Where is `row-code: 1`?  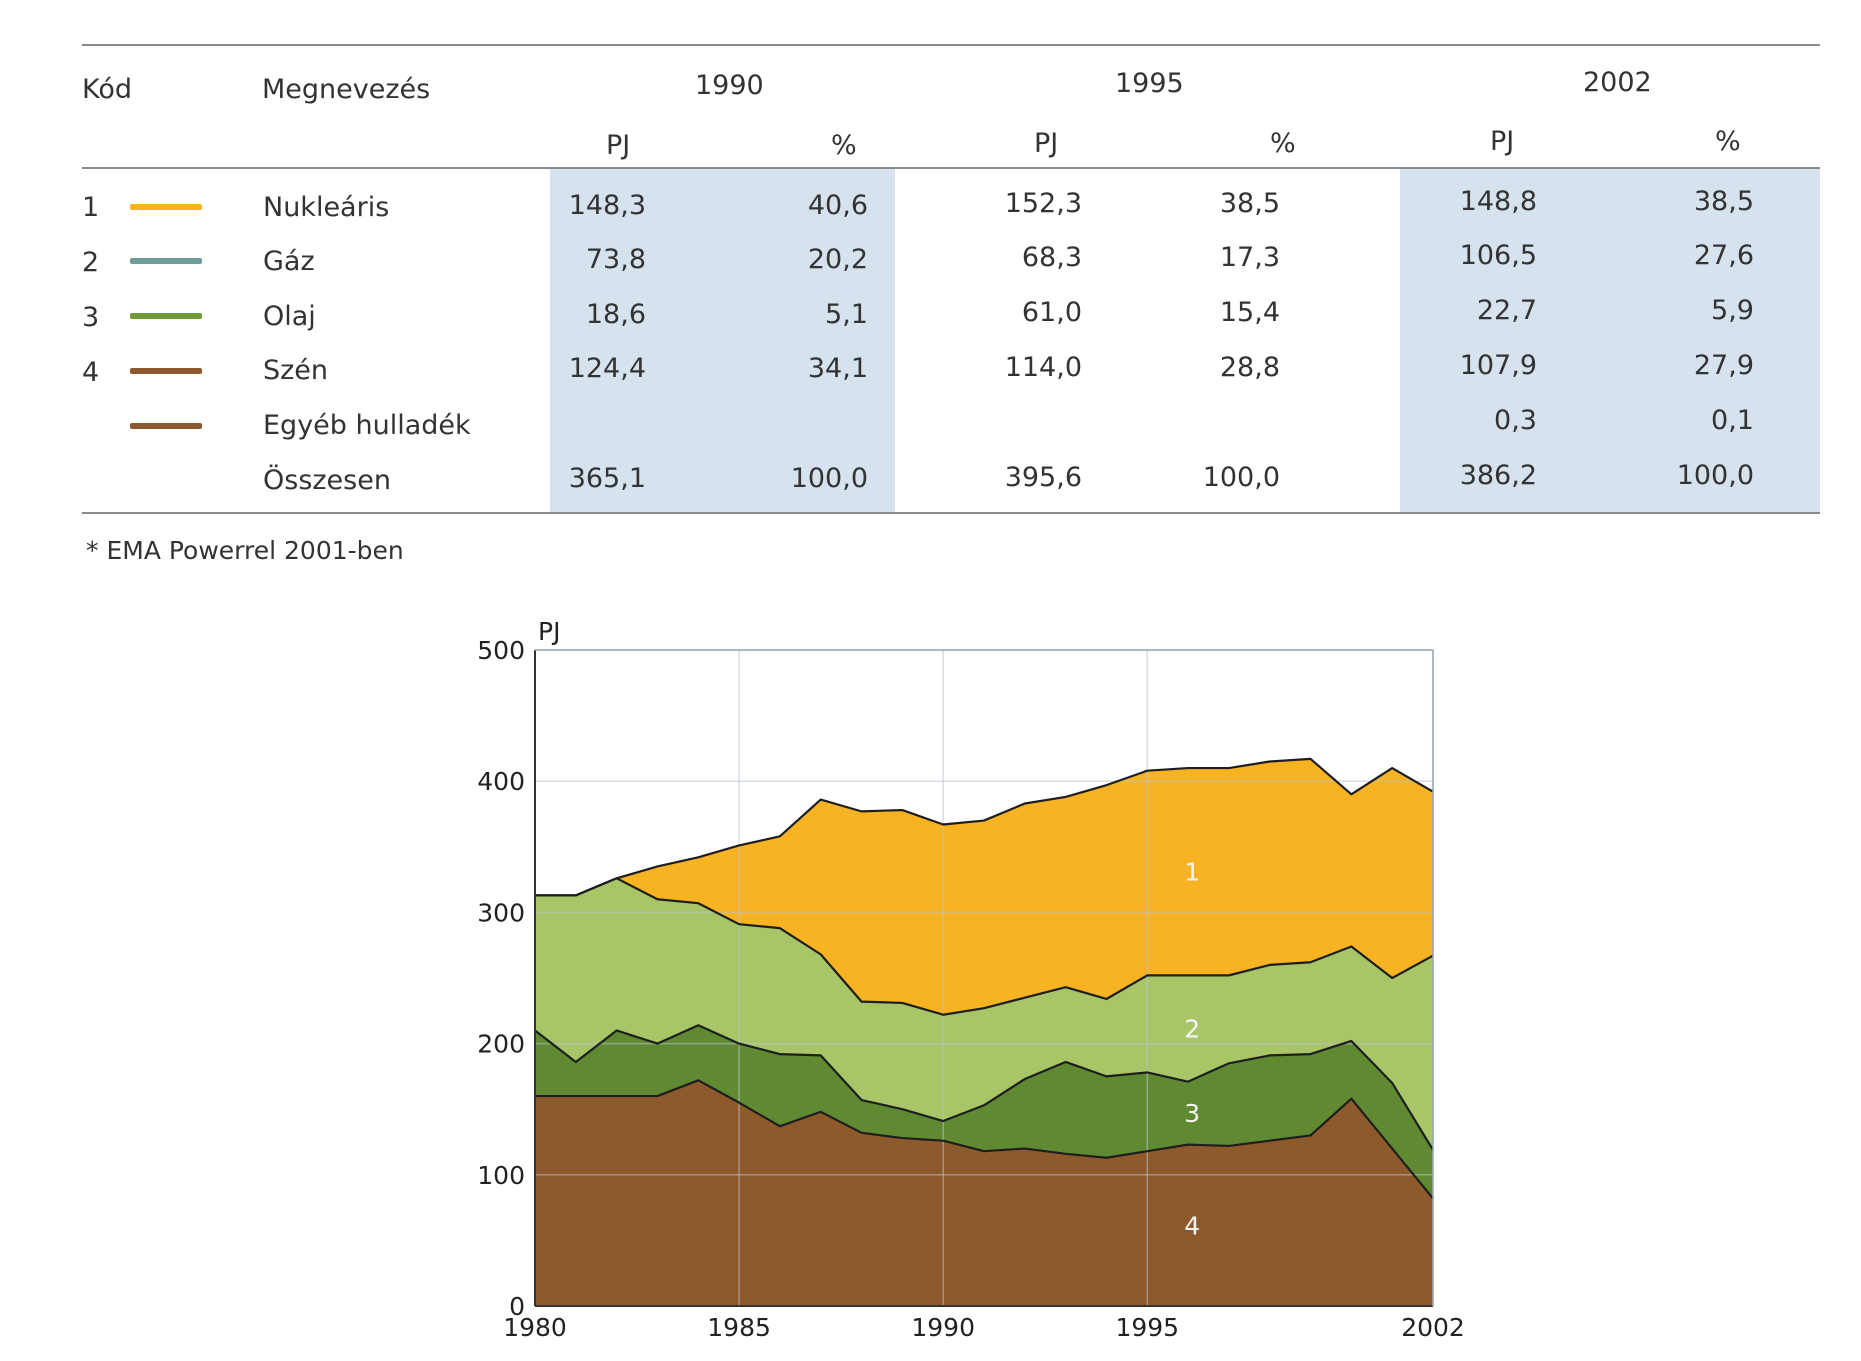
row-code: 1 is located at coordinates (91, 207).